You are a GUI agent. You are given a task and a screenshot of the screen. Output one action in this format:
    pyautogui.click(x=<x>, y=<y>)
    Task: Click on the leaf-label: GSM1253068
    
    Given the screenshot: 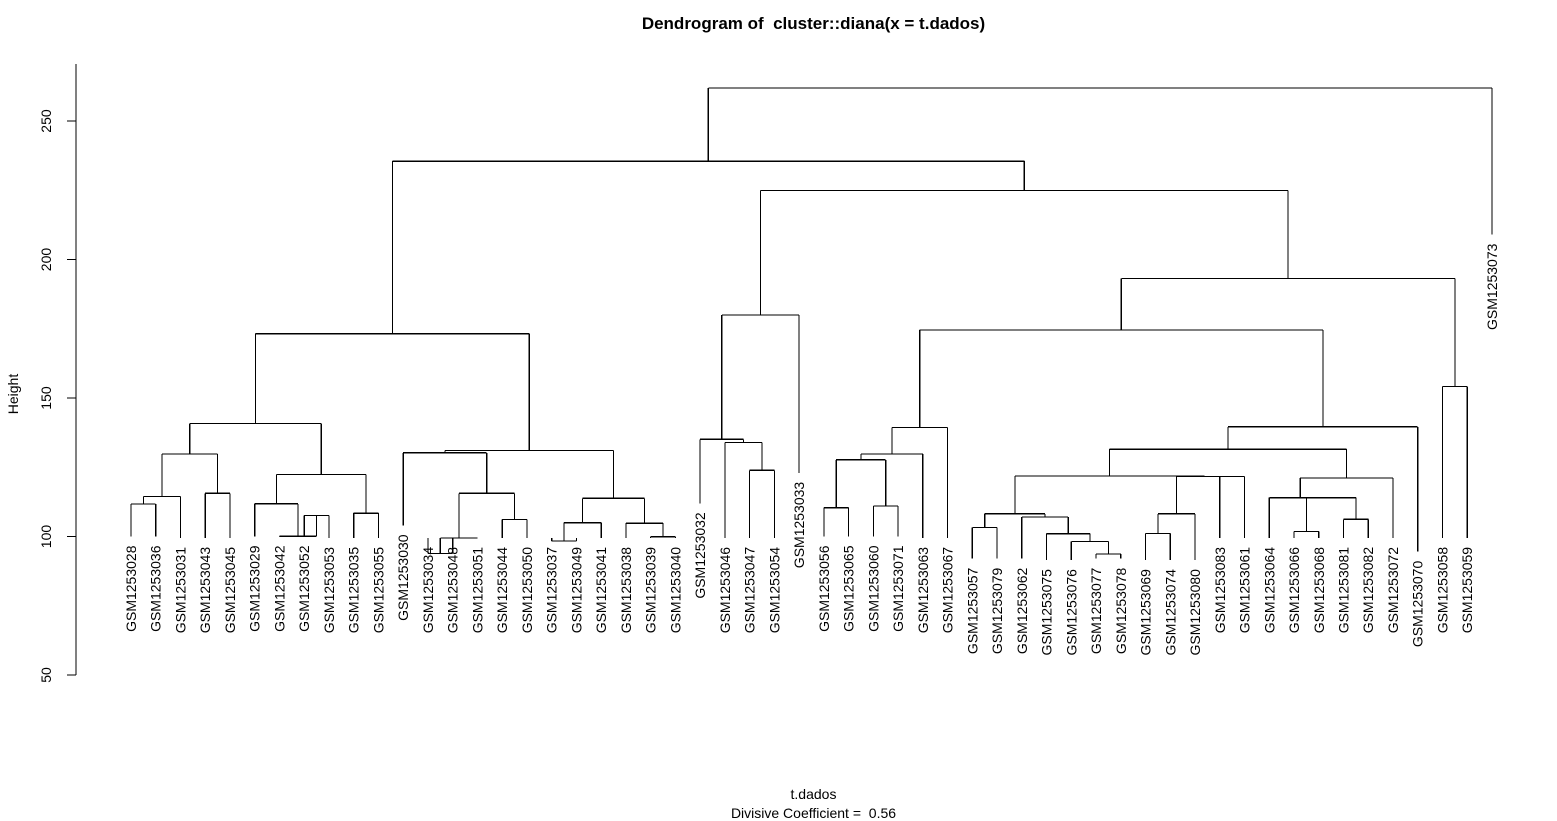 What is the action you would take?
    pyautogui.click(x=1319, y=590)
    